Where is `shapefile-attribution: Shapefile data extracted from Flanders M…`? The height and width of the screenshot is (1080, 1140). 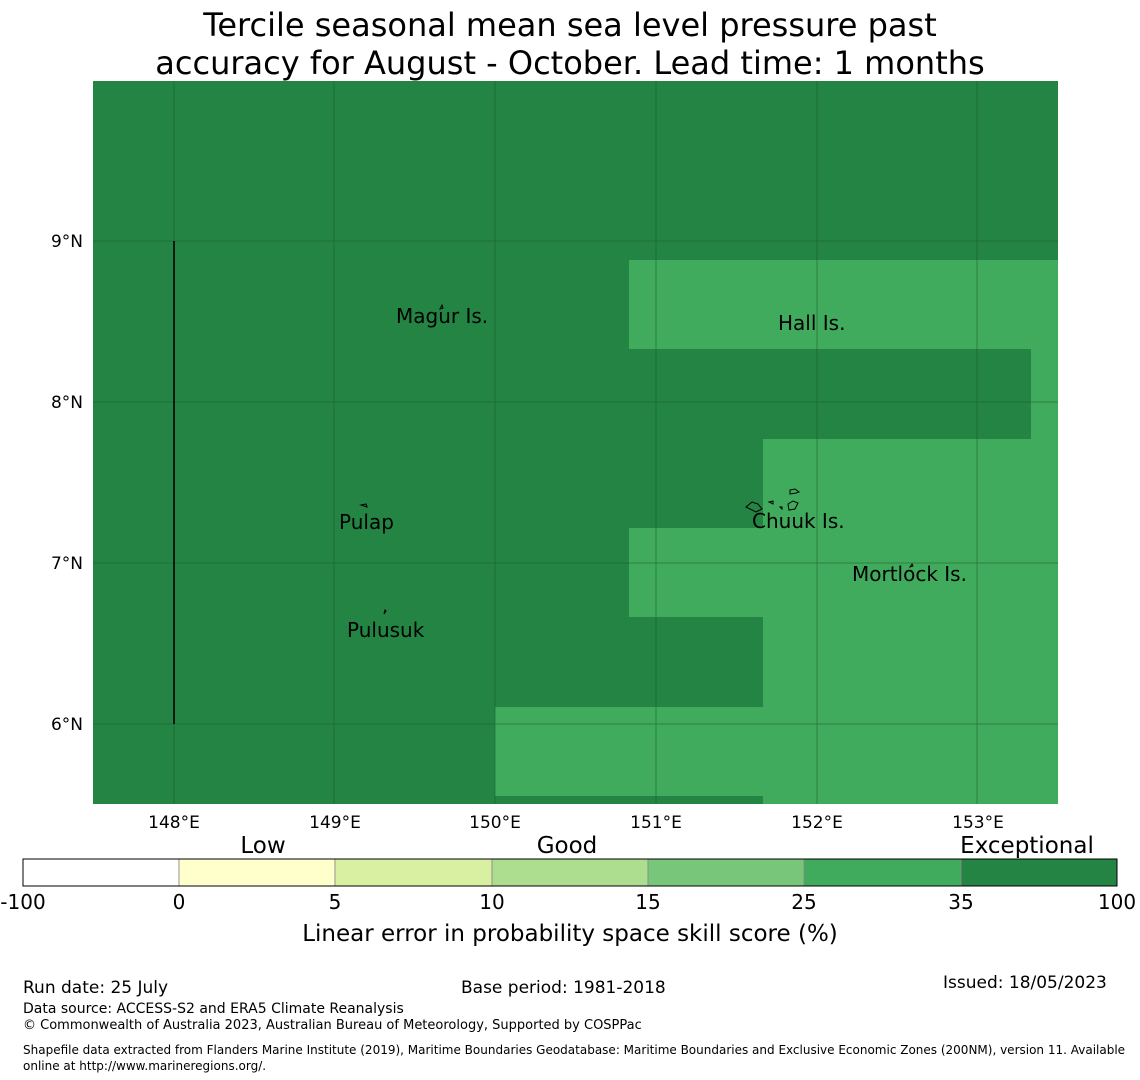 shapefile-attribution: Shapefile data extracted from Flanders M… is located at coordinates (574, 1058).